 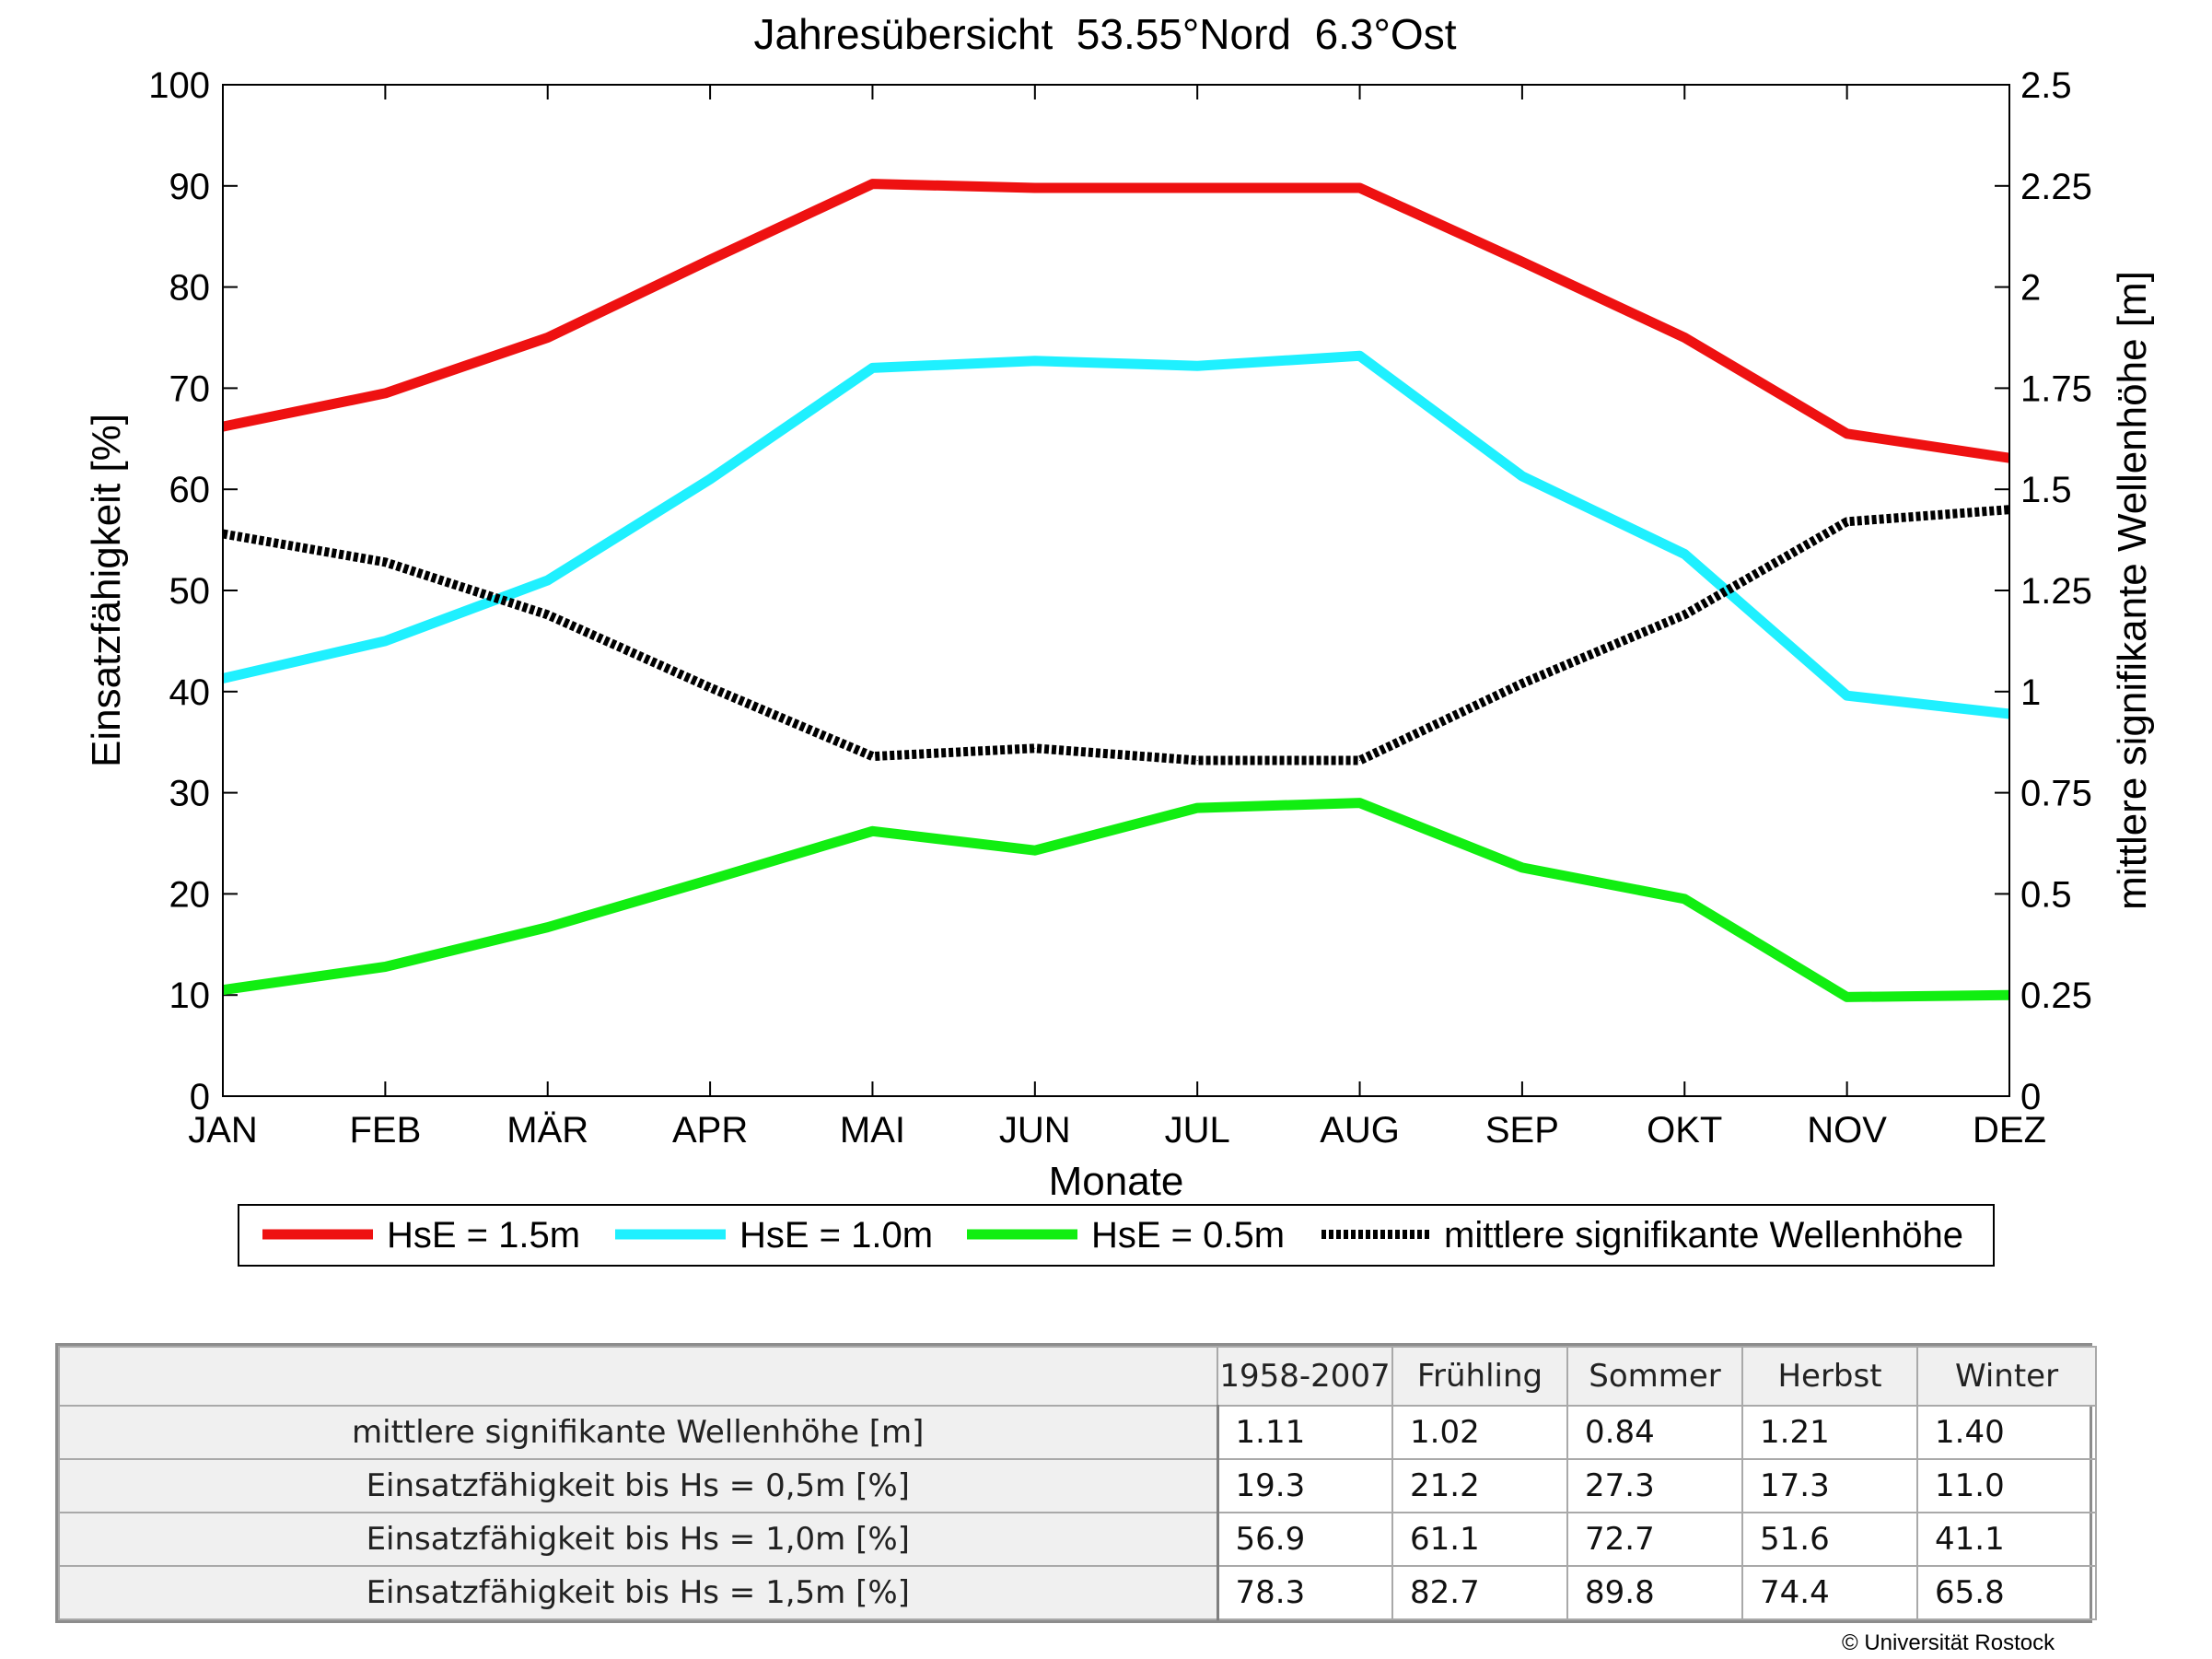 What do you see at coordinates (638, 1376) in the screenshot?
I see `table-corner-cell` at bounding box center [638, 1376].